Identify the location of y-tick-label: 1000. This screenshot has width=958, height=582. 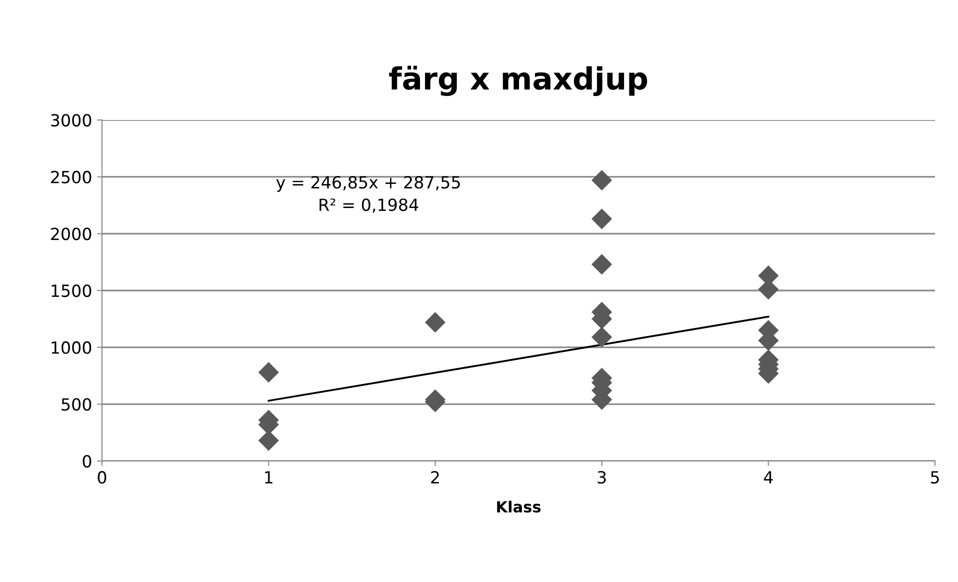
(72, 347).